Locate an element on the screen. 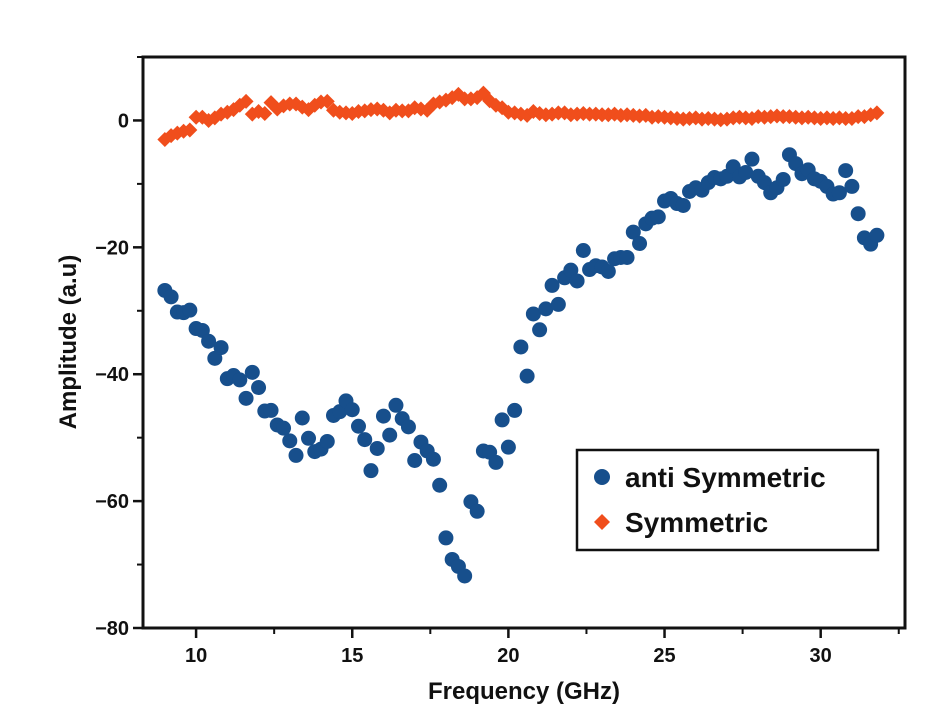 This screenshot has height=714, width=952. x-axis-title: Frequency (GHz) is located at coordinates (524, 691).